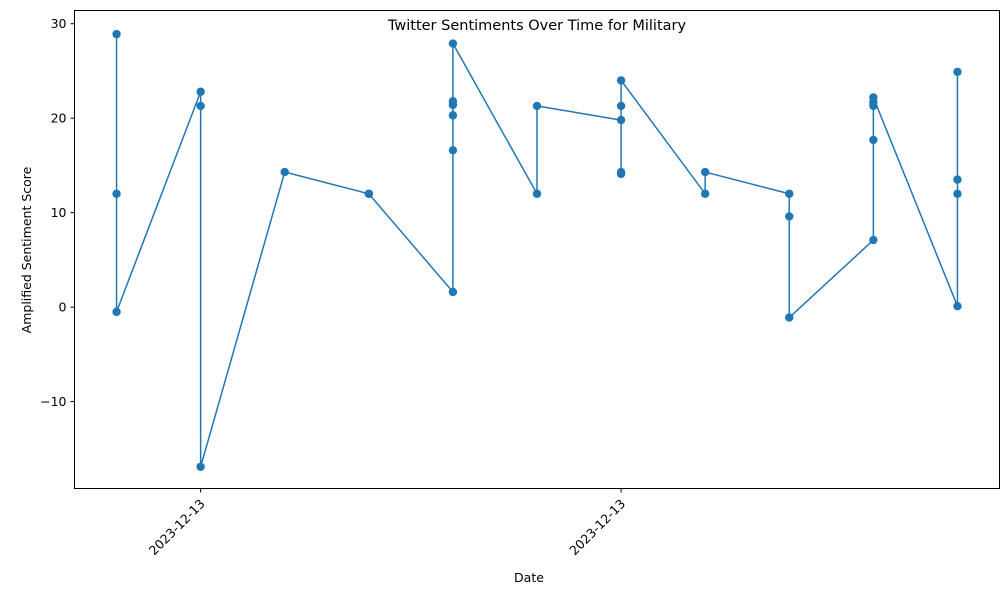 This screenshot has height=600, width=1000. I want to click on x-axis-ticks: 2023-12-13 2023-12-13, so click(387, 523).